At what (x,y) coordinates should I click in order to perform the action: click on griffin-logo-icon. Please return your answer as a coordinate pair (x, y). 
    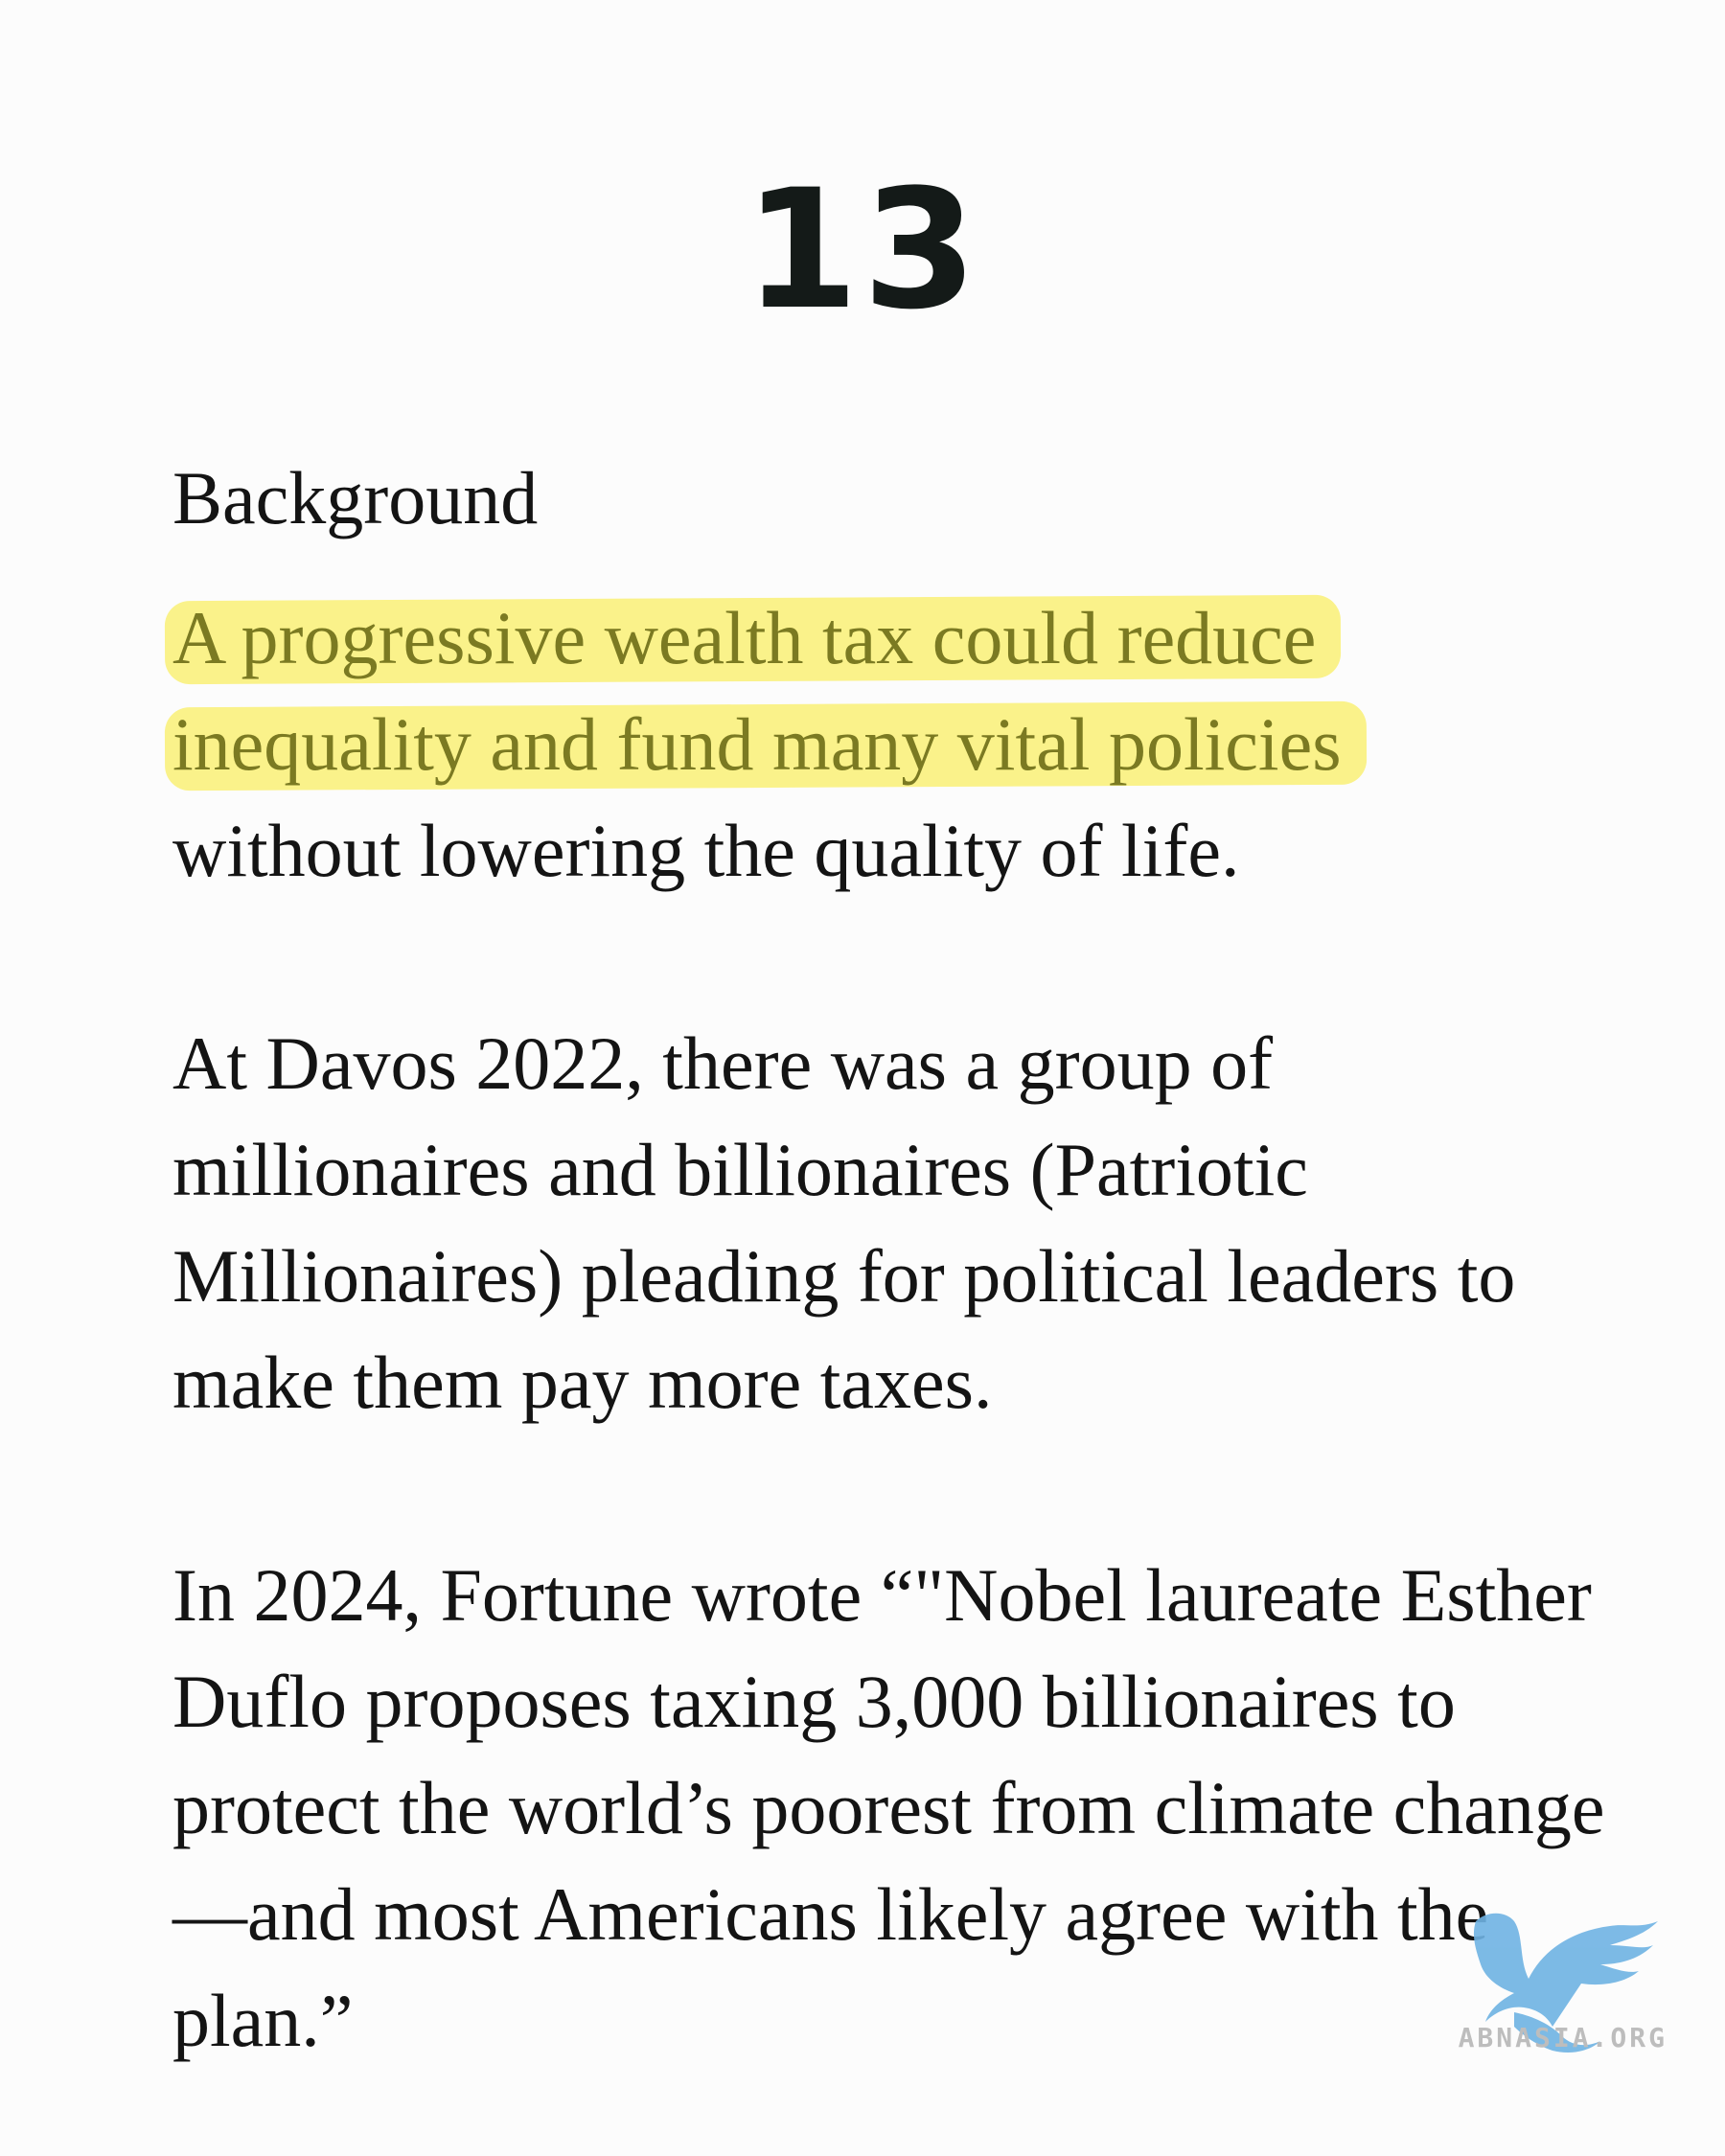
    Looking at the image, I should click on (1565, 1983).